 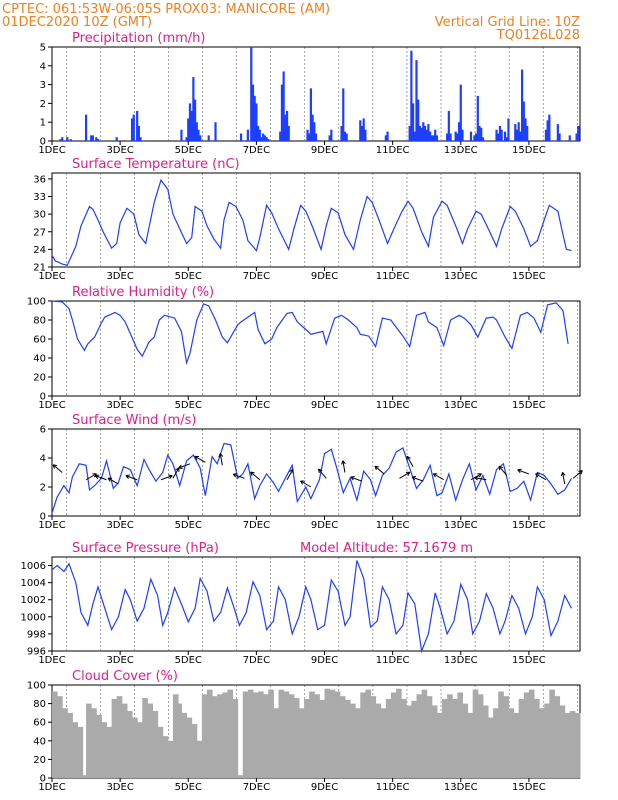 What do you see at coordinates (33, 600) in the screenshot?
I see `y-tick-label: 1002` at bounding box center [33, 600].